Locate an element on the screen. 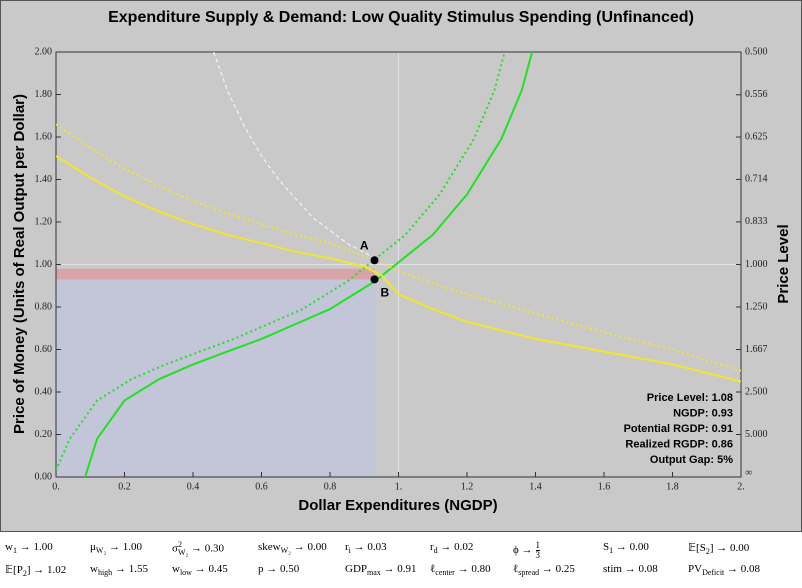 This screenshot has height=588, width=802. x-tick-label: 2. is located at coordinates (741, 486).